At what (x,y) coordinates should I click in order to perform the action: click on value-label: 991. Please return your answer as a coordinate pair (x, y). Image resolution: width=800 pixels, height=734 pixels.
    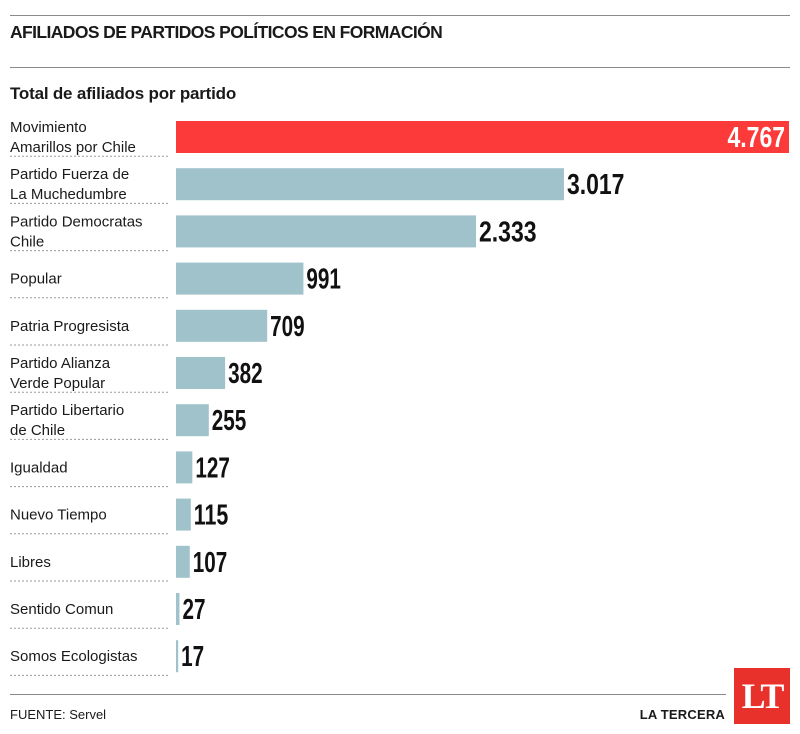
    Looking at the image, I should click on (323, 280).